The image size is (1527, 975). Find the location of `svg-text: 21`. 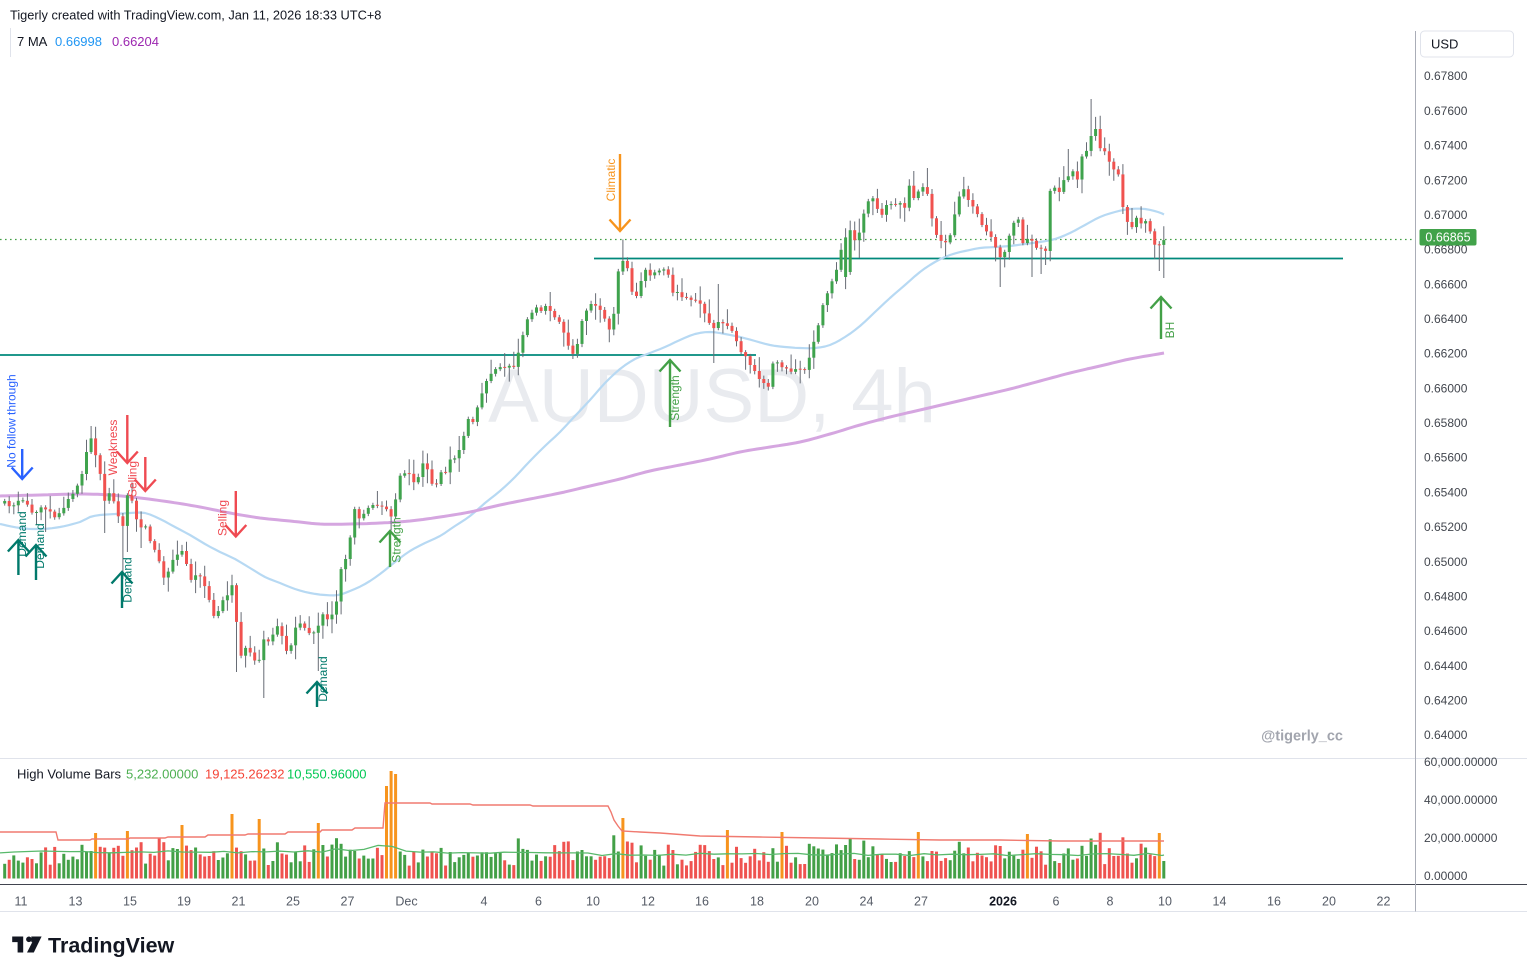

svg-text: 21 is located at coordinates (239, 902).